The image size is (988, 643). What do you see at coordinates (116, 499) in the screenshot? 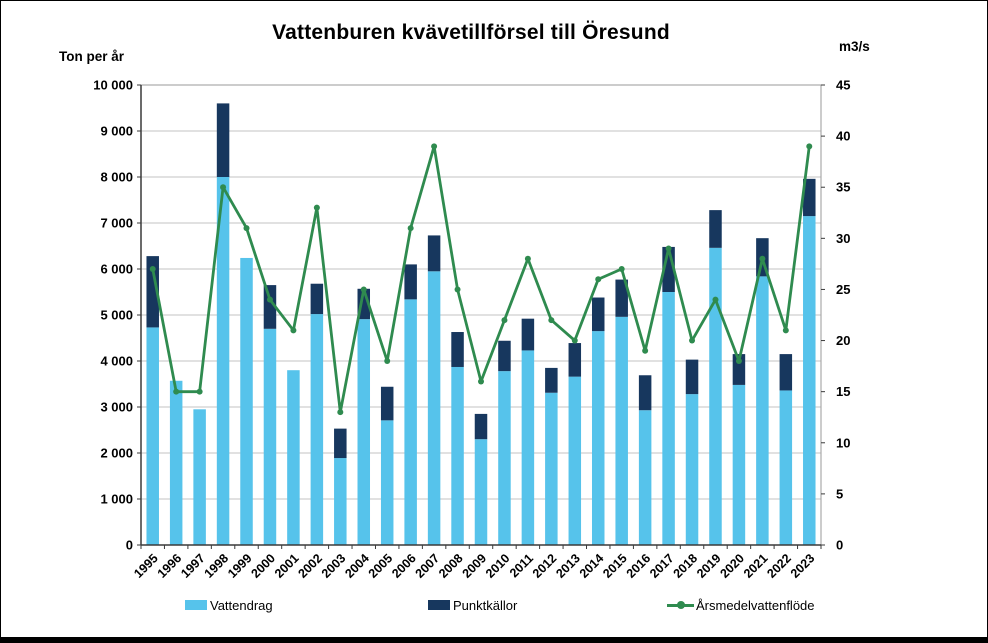
I see `y-tick-label-left: 1 000` at bounding box center [116, 499].